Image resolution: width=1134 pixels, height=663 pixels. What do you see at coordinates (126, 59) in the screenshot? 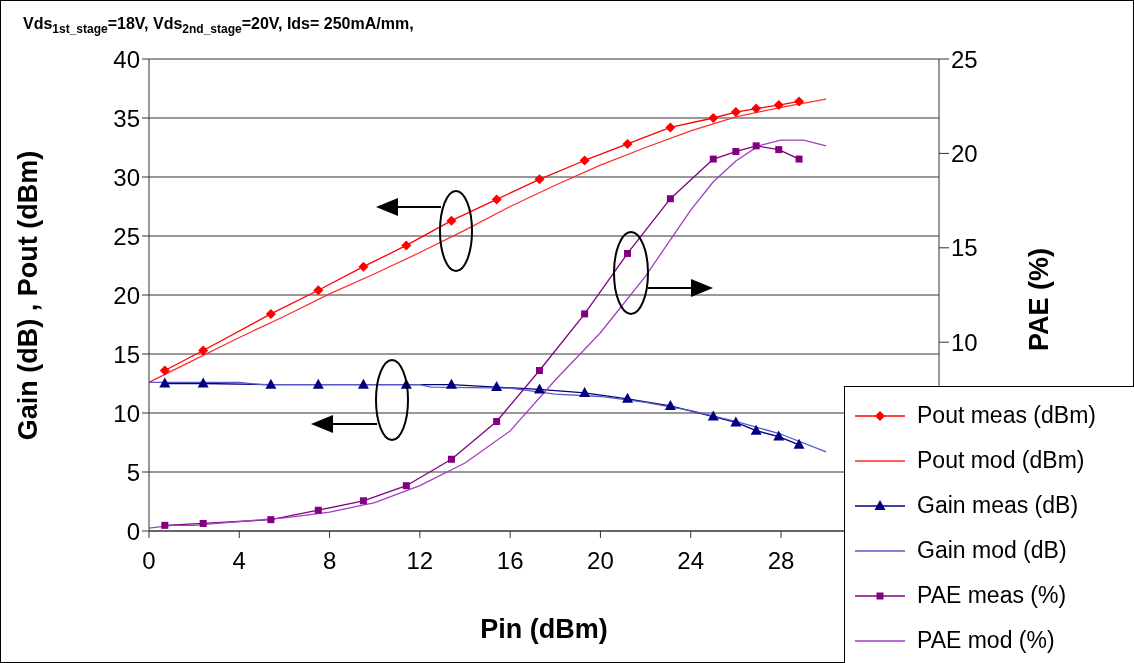
I see `y-tick-label: 40` at bounding box center [126, 59].